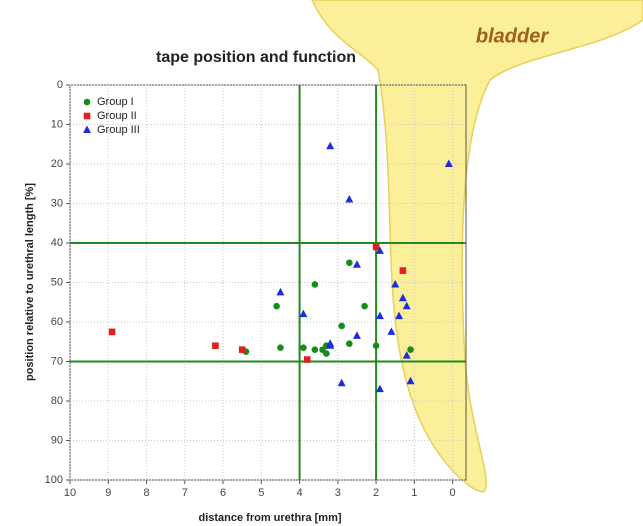 The image size is (643, 526). Describe the element at coordinates (60, 85) in the screenshot. I see `y-tick-label: 0` at that location.